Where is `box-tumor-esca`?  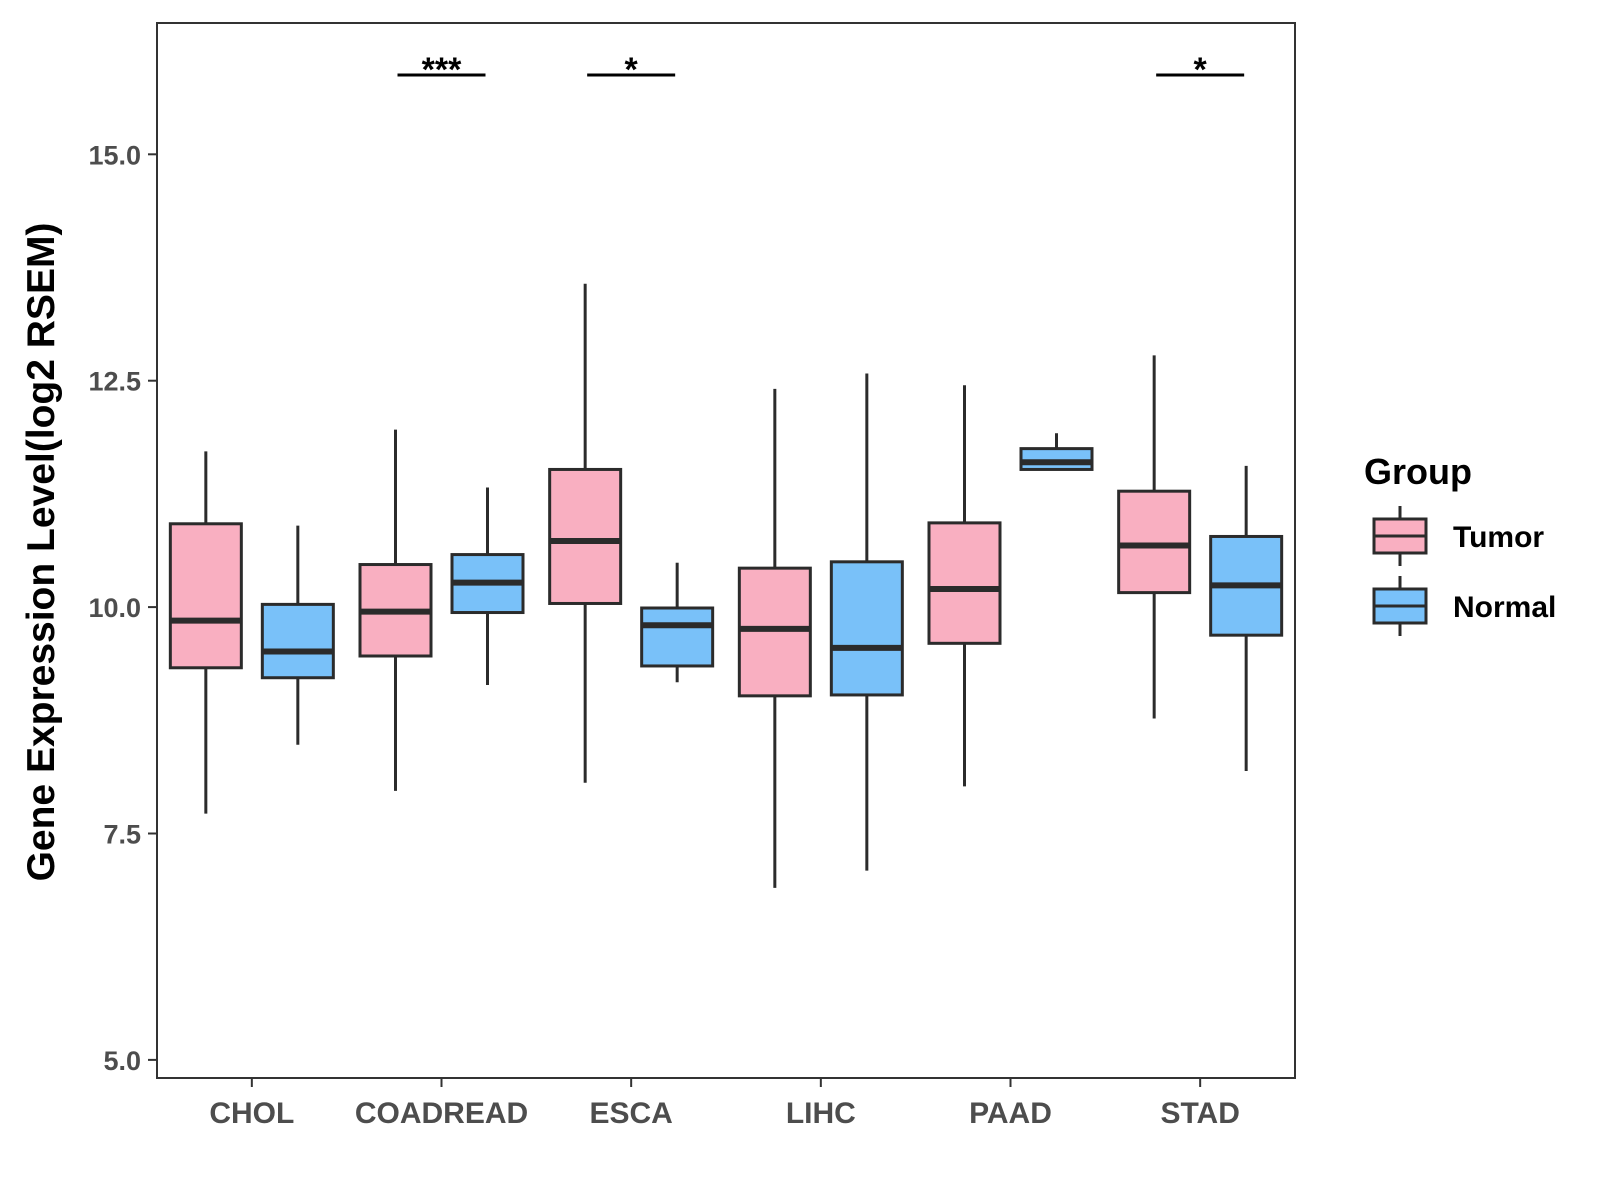
box-tumor-esca is located at coordinates (585, 533).